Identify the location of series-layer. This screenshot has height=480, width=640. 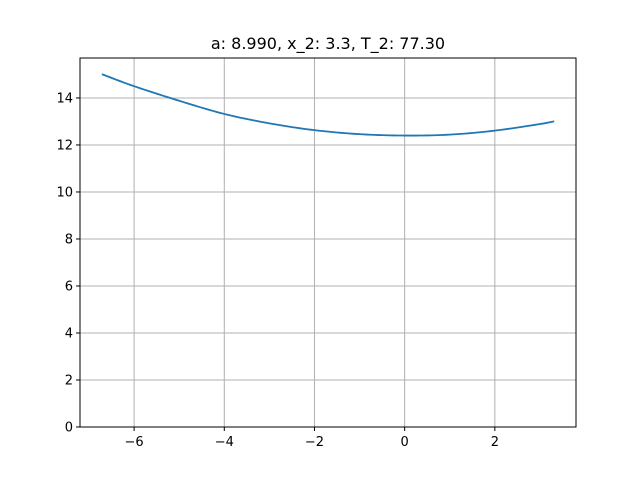
(328, 105).